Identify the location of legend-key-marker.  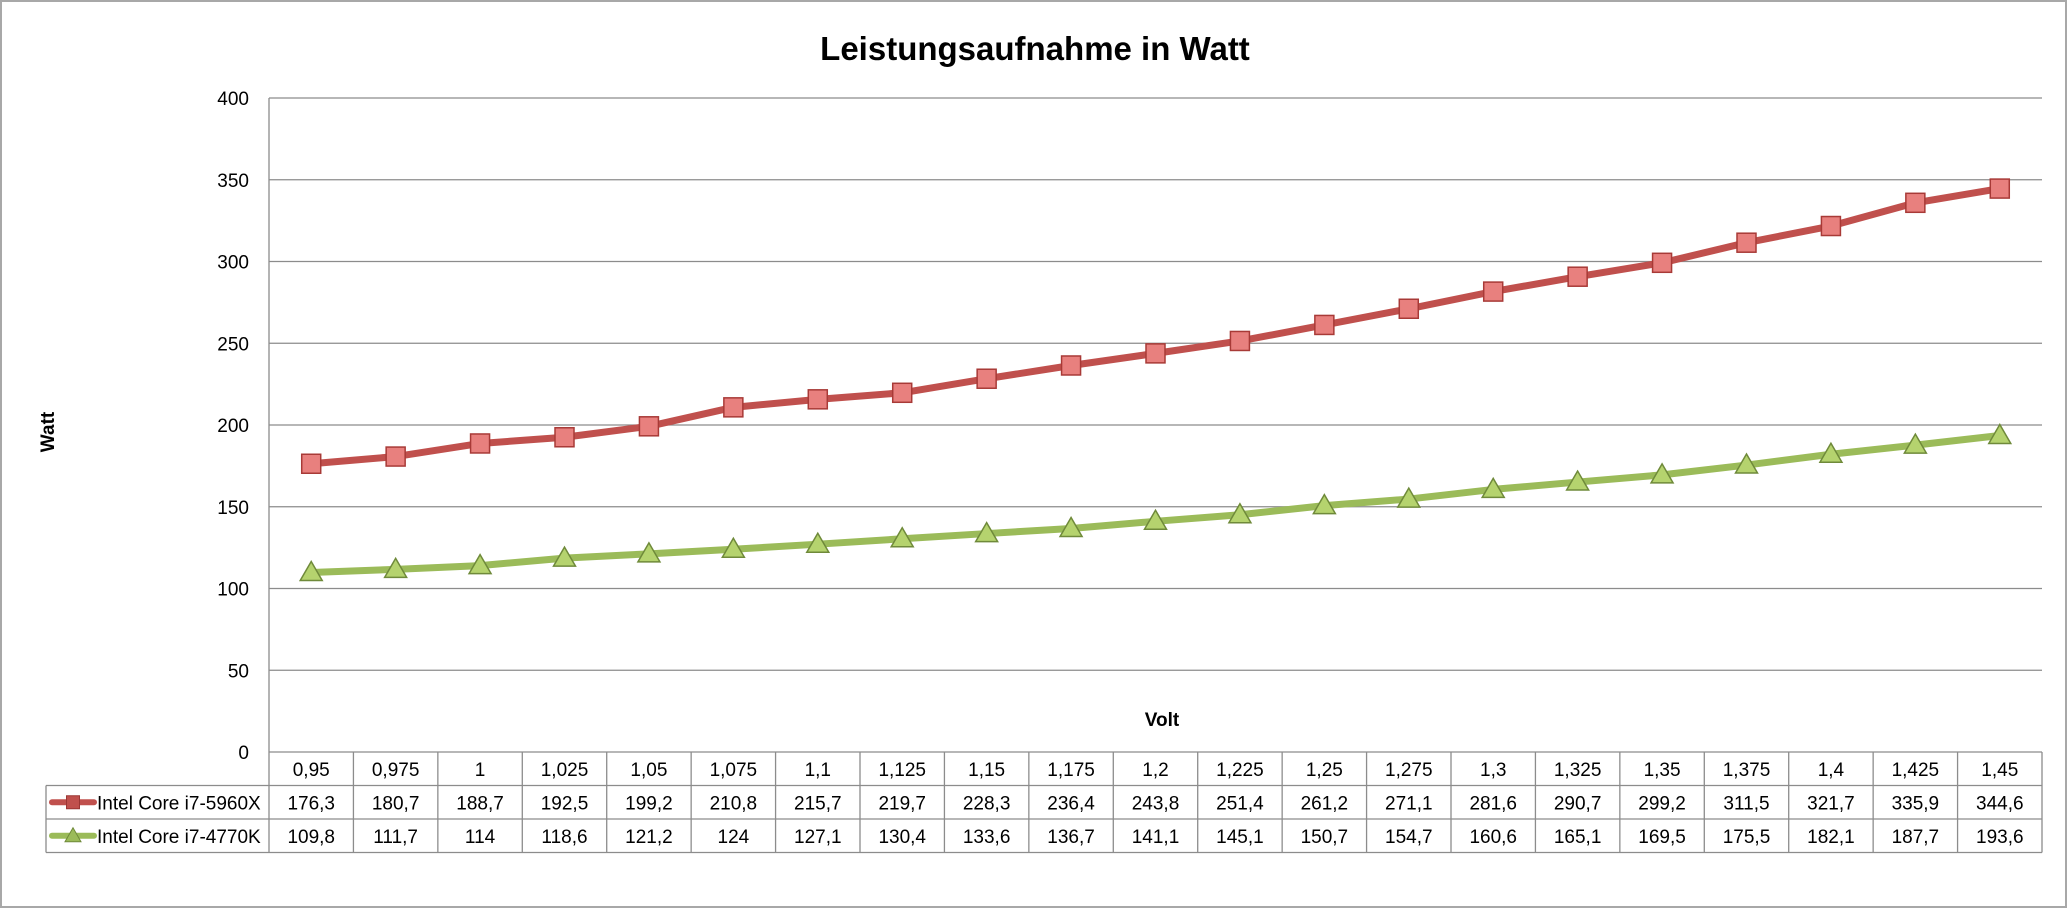
(73, 834).